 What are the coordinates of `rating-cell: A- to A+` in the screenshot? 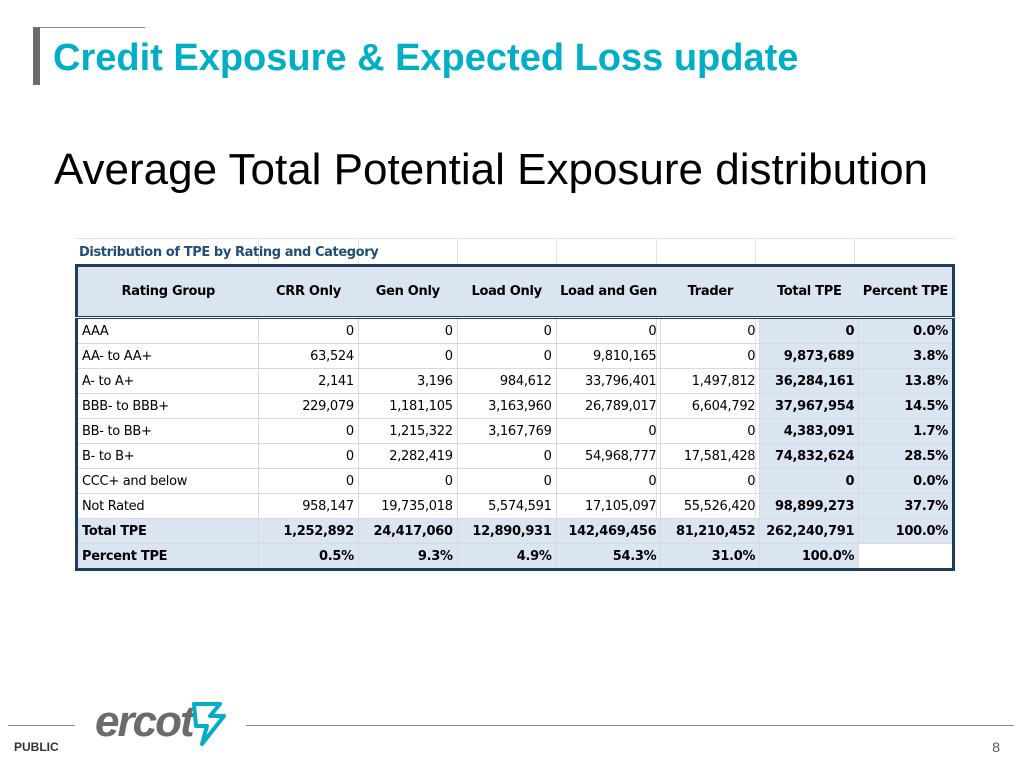 It's located at (168, 381).